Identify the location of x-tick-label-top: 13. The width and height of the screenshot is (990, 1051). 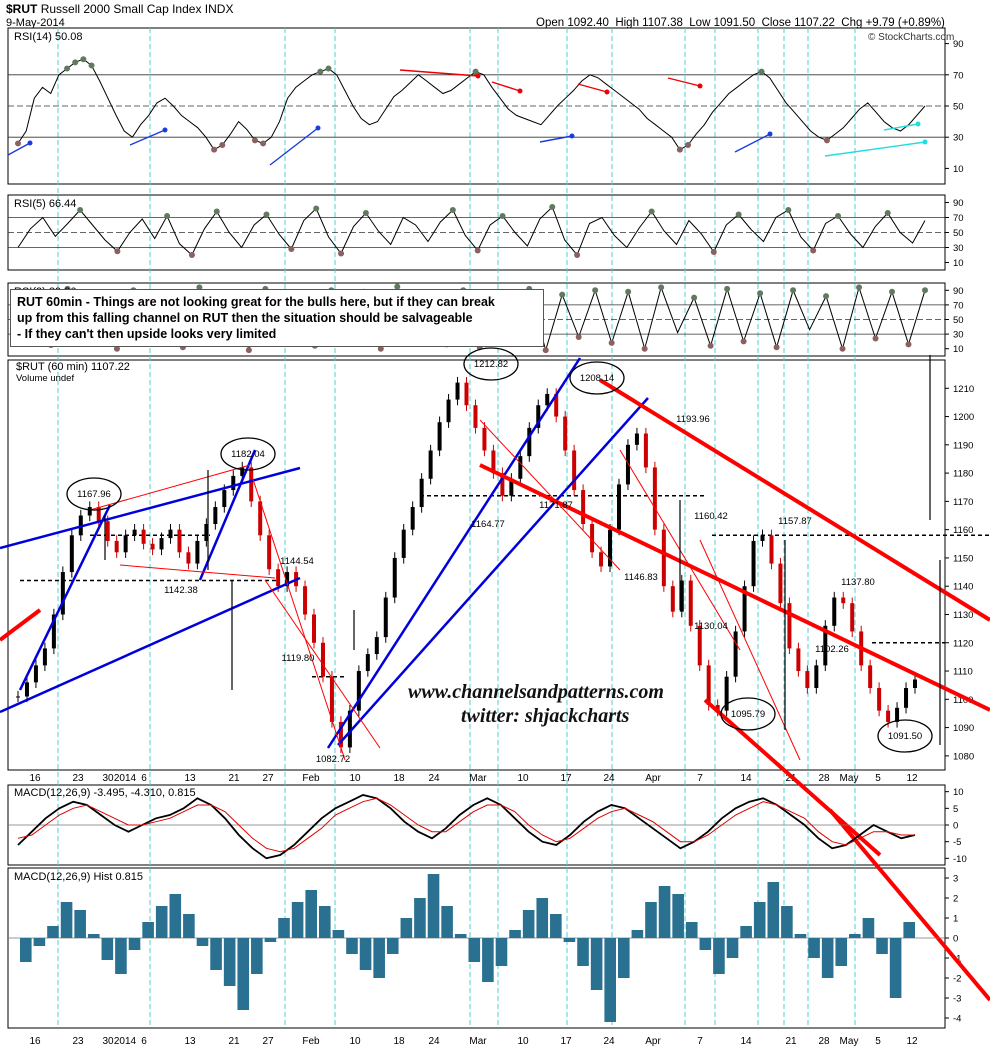
(190, 778).